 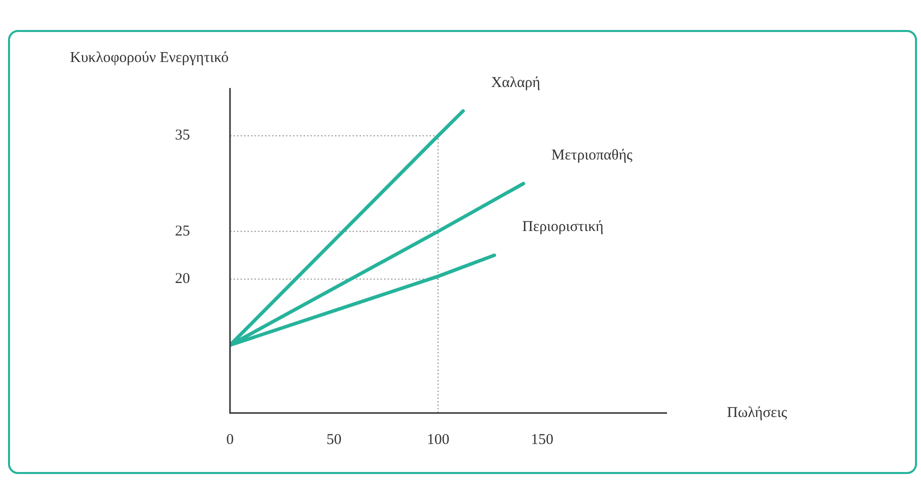 What do you see at coordinates (182, 279) in the screenshot?
I see `y-tick-label: 20` at bounding box center [182, 279].